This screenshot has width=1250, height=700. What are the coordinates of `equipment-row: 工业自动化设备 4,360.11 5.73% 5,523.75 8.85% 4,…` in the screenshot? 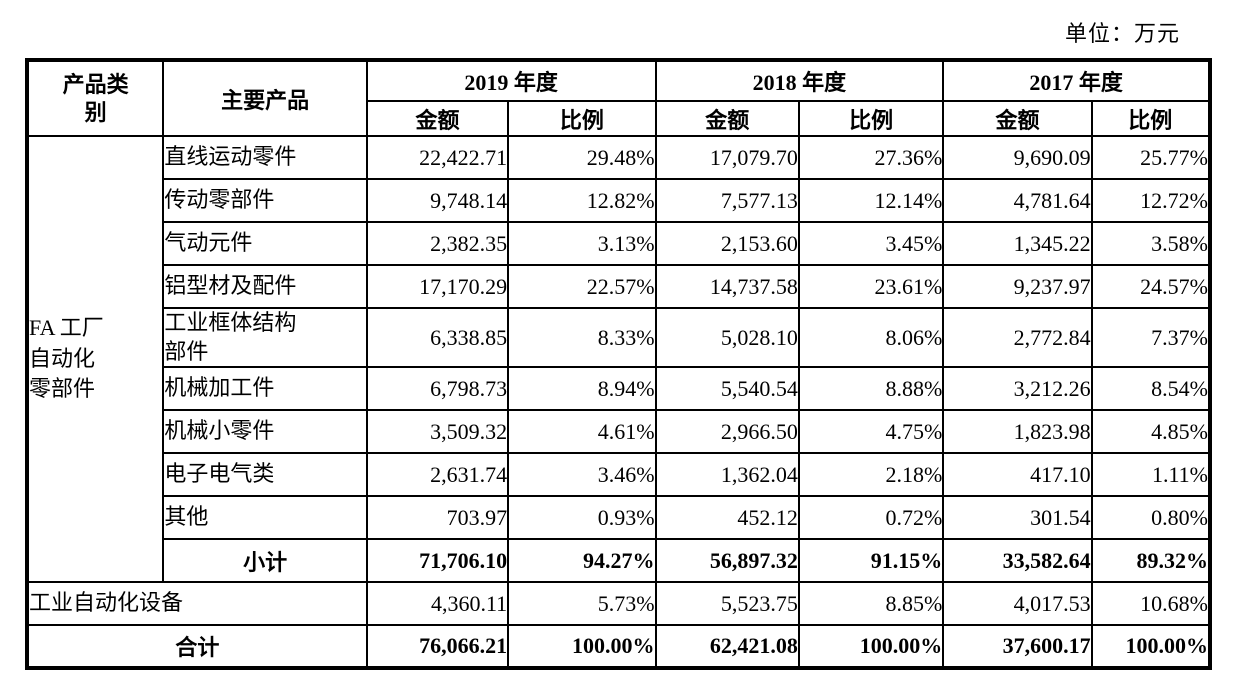 It's located at (619, 604).